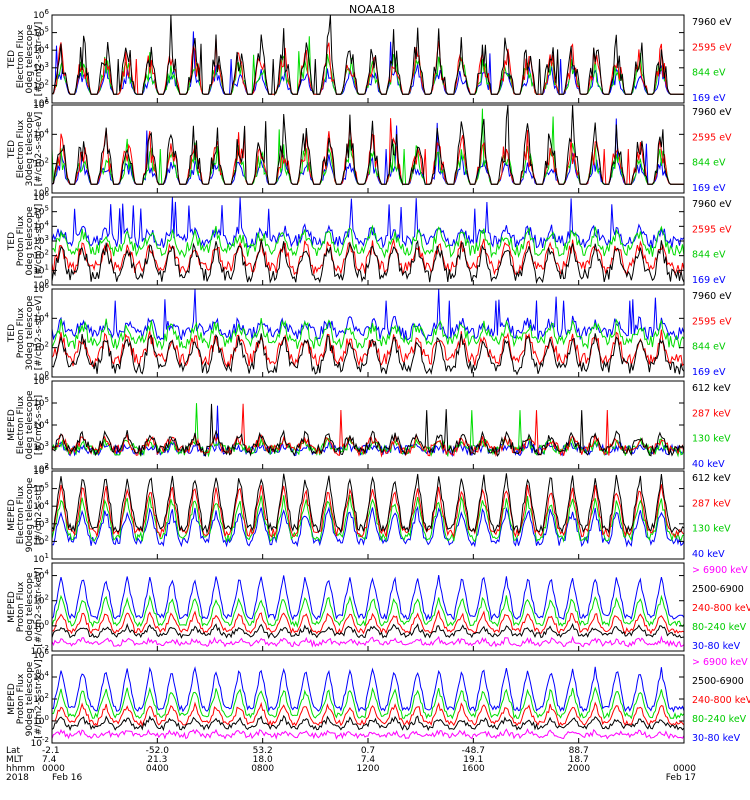 This screenshot has height=800, width=750. What do you see at coordinates (15, 760) in the screenshot?
I see `x-row-label: MLT` at bounding box center [15, 760].